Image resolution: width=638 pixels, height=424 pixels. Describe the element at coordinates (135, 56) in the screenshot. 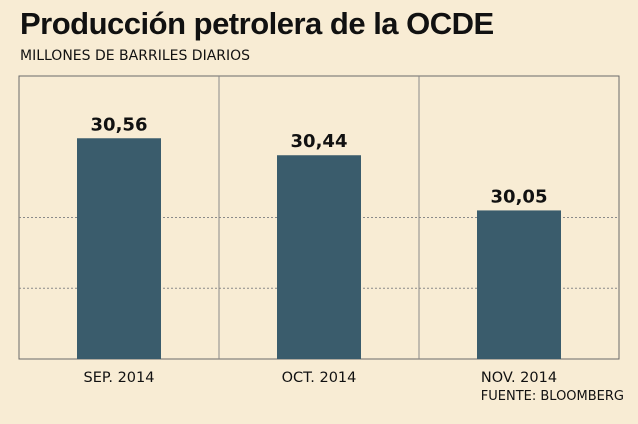

I see `chart-subtitle: MILLONES DE BARRILES DIARIOS` at that location.